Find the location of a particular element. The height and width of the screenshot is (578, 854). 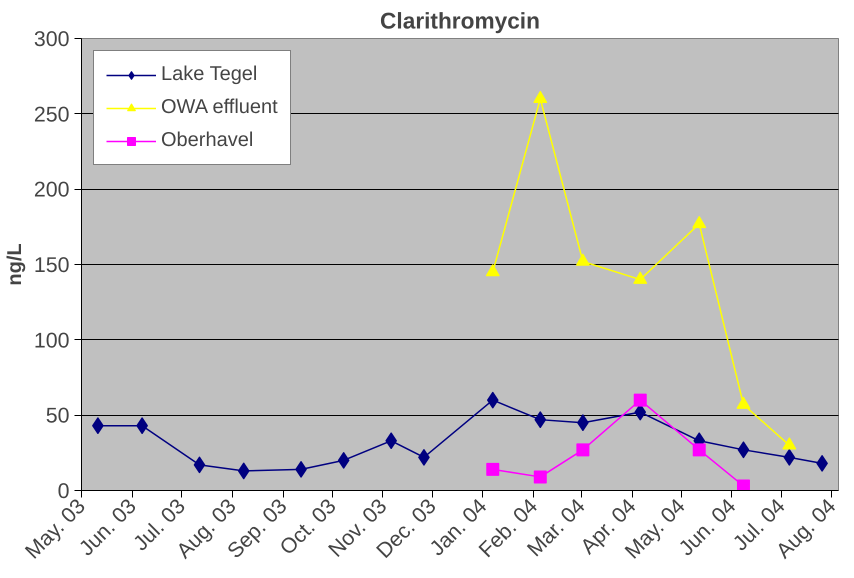

legend-label: Oberhavel is located at coordinates (207, 140).